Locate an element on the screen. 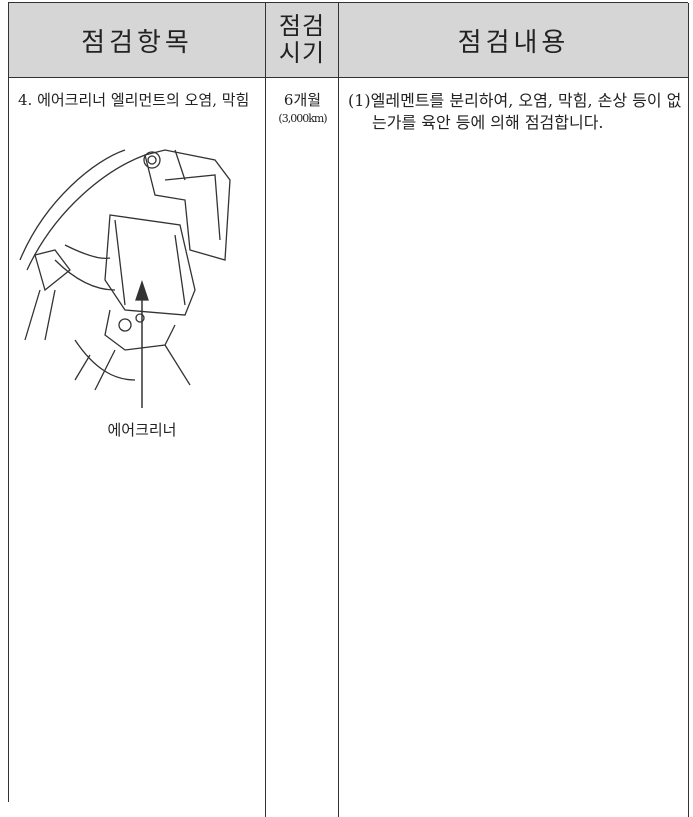 The width and height of the screenshot is (693, 817). header-content: 점검내용 is located at coordinates (514, 40).